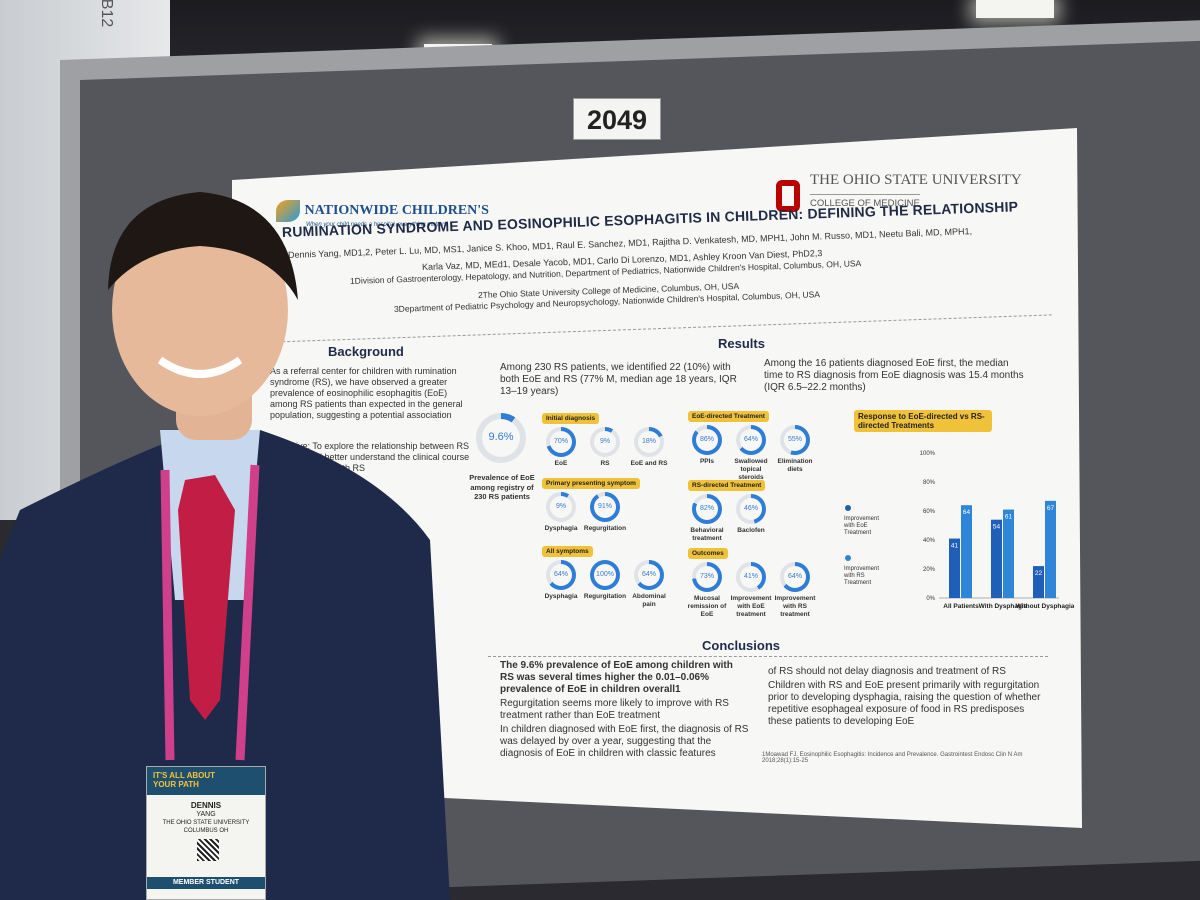  I want to click on y-tick-label: 20%, so click(929, 570).